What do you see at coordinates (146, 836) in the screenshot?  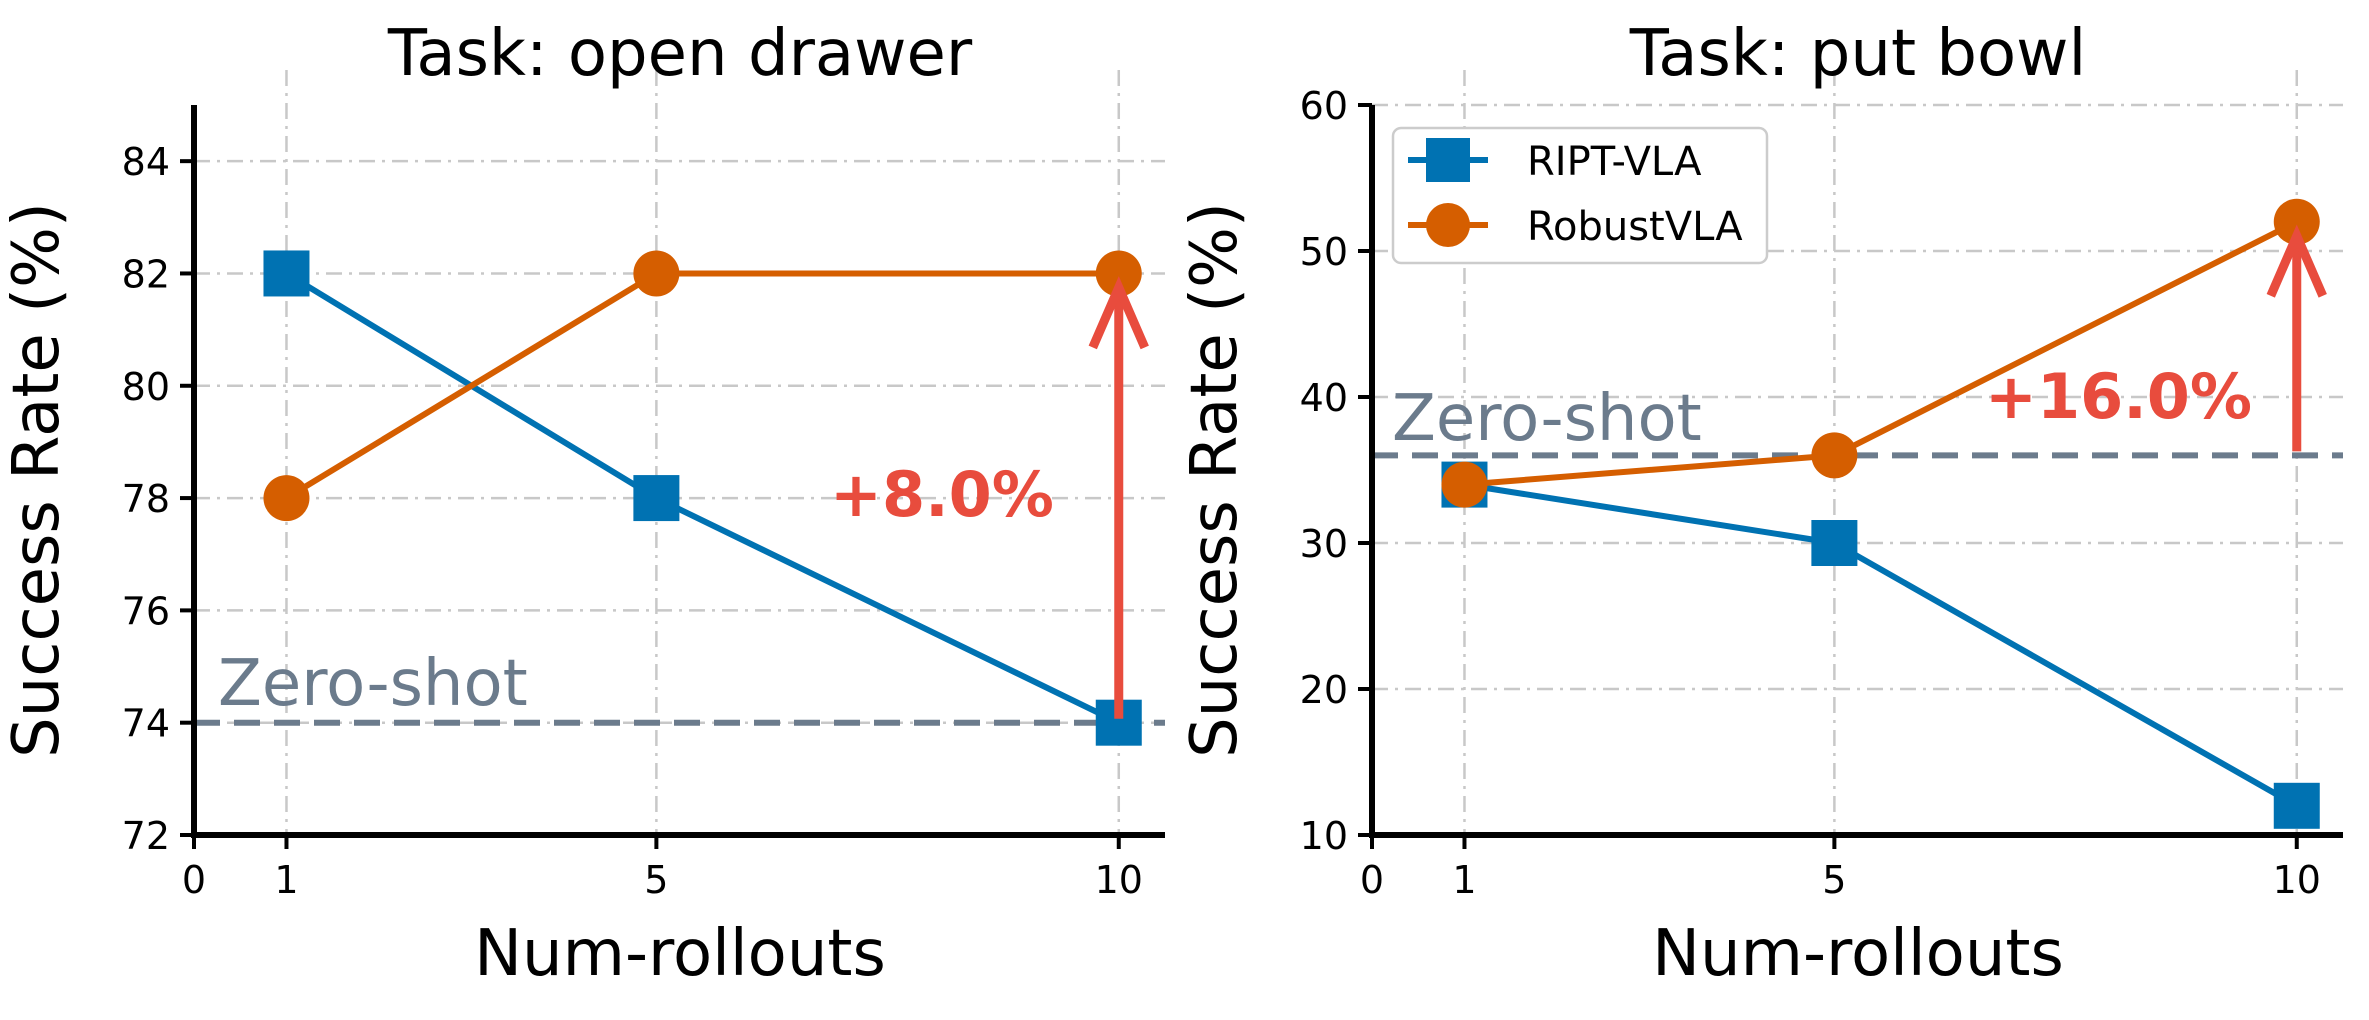 I see `y-tick-label: 72` at bounding box center [146, 836].